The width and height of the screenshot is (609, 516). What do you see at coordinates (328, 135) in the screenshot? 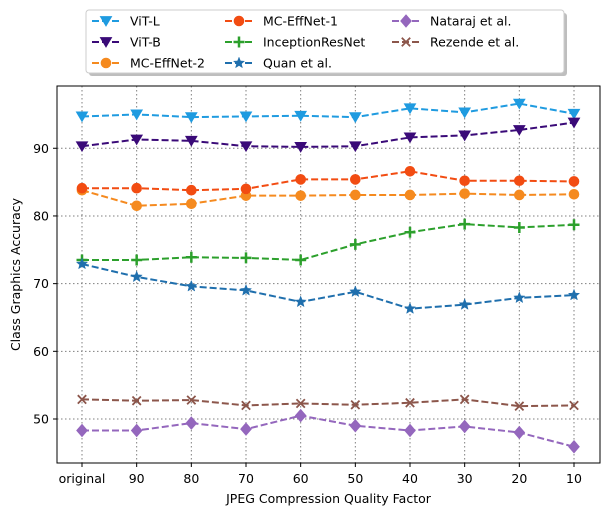
I see `series-vit-b` at bounding box center [328, 135].